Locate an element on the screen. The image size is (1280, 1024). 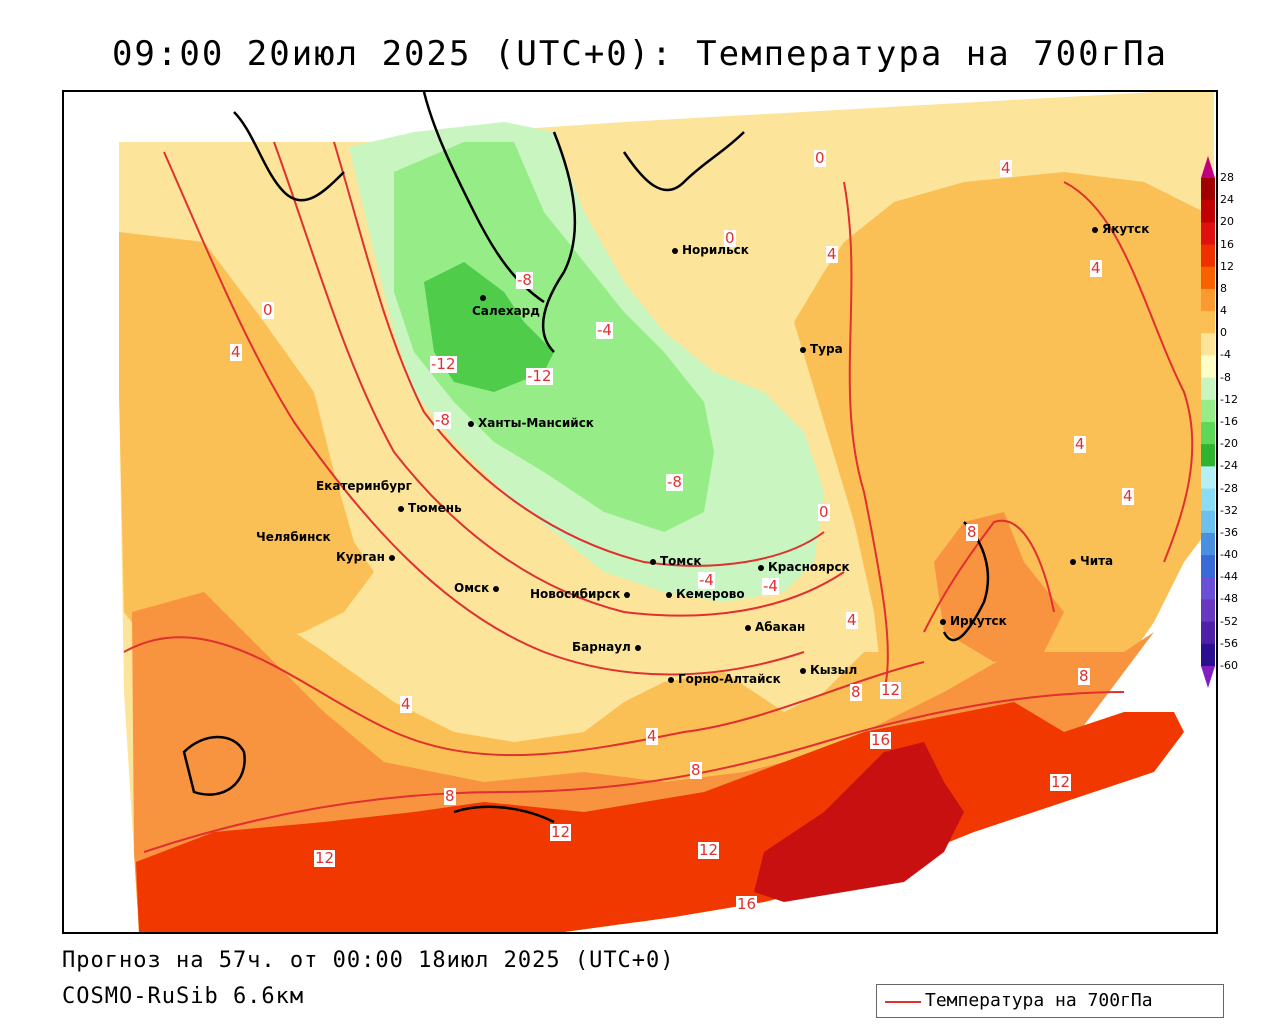
model-name: COSMO-RuSib 6.6км is located at coordinates (183, 996).